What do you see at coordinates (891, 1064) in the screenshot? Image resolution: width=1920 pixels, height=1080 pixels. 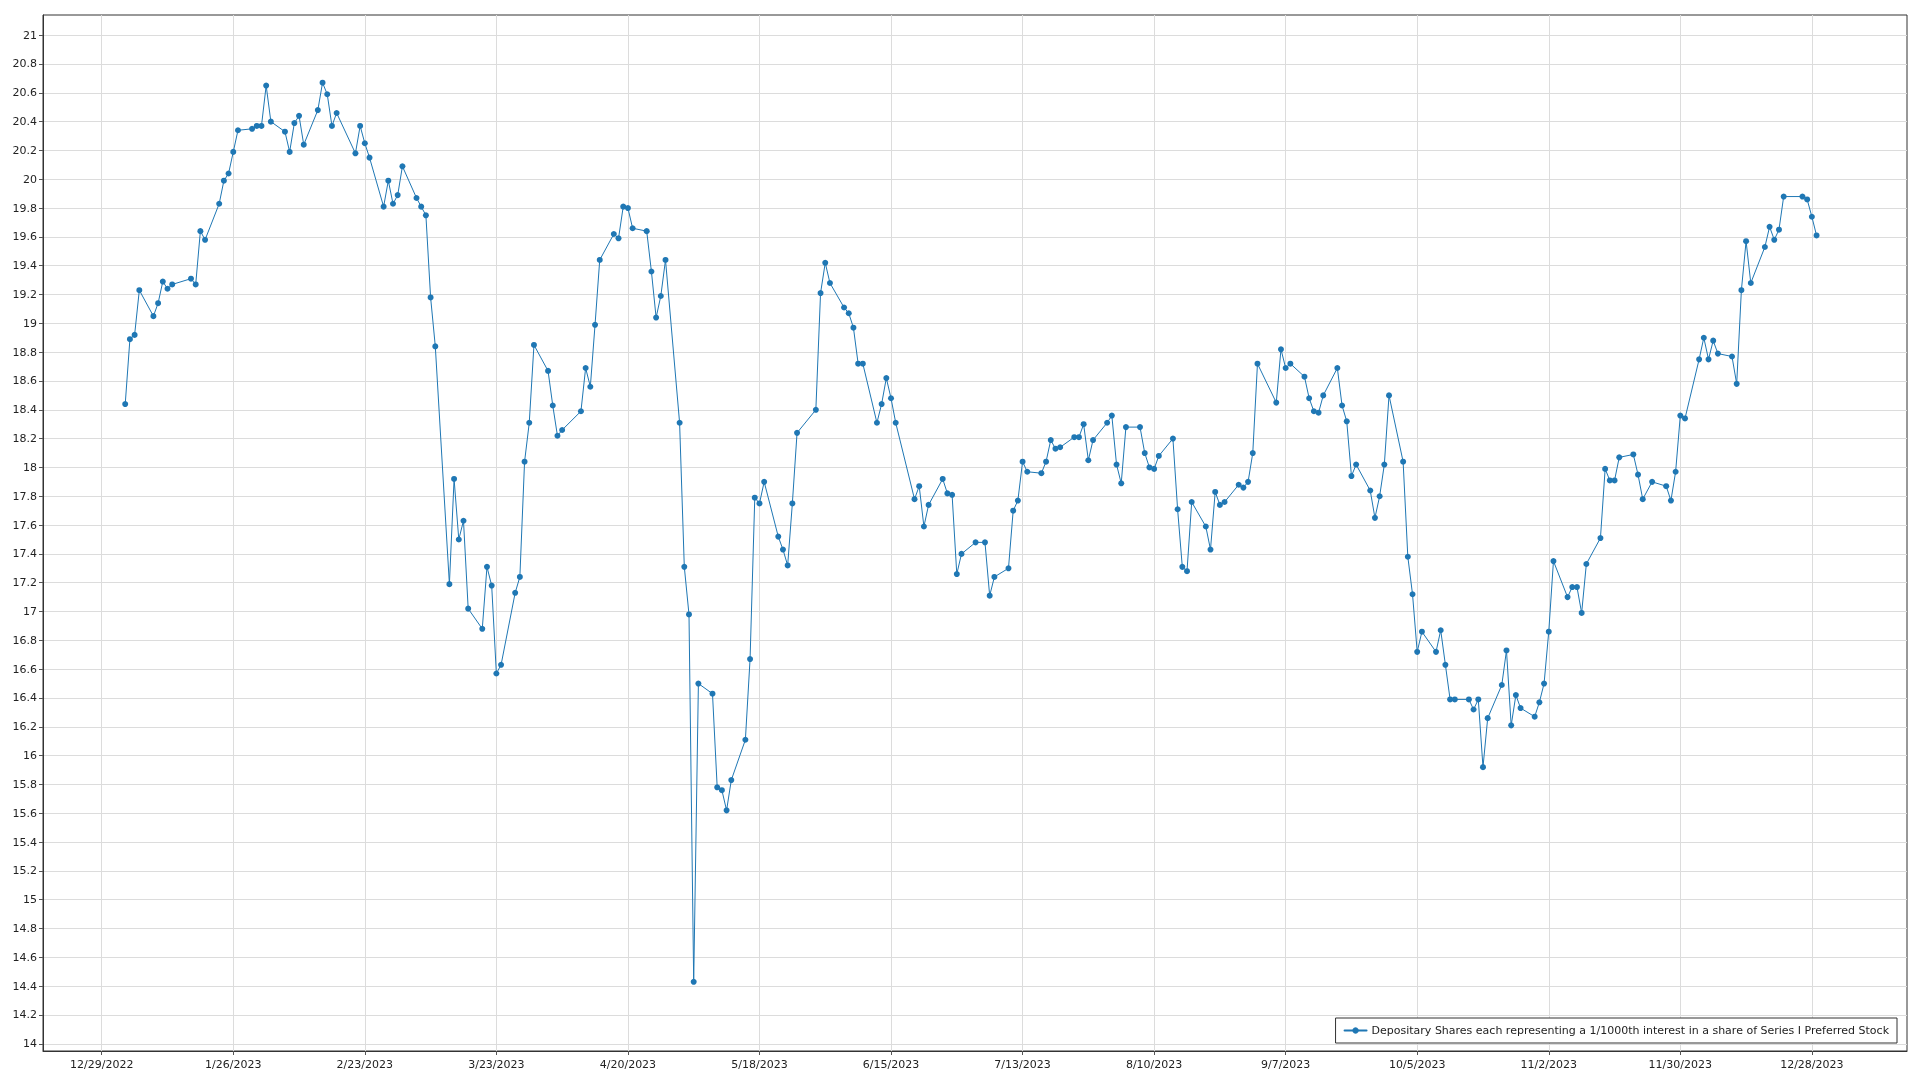 I see `x-tick-label: 6/15/2023` at bounding box center [891, 1064].